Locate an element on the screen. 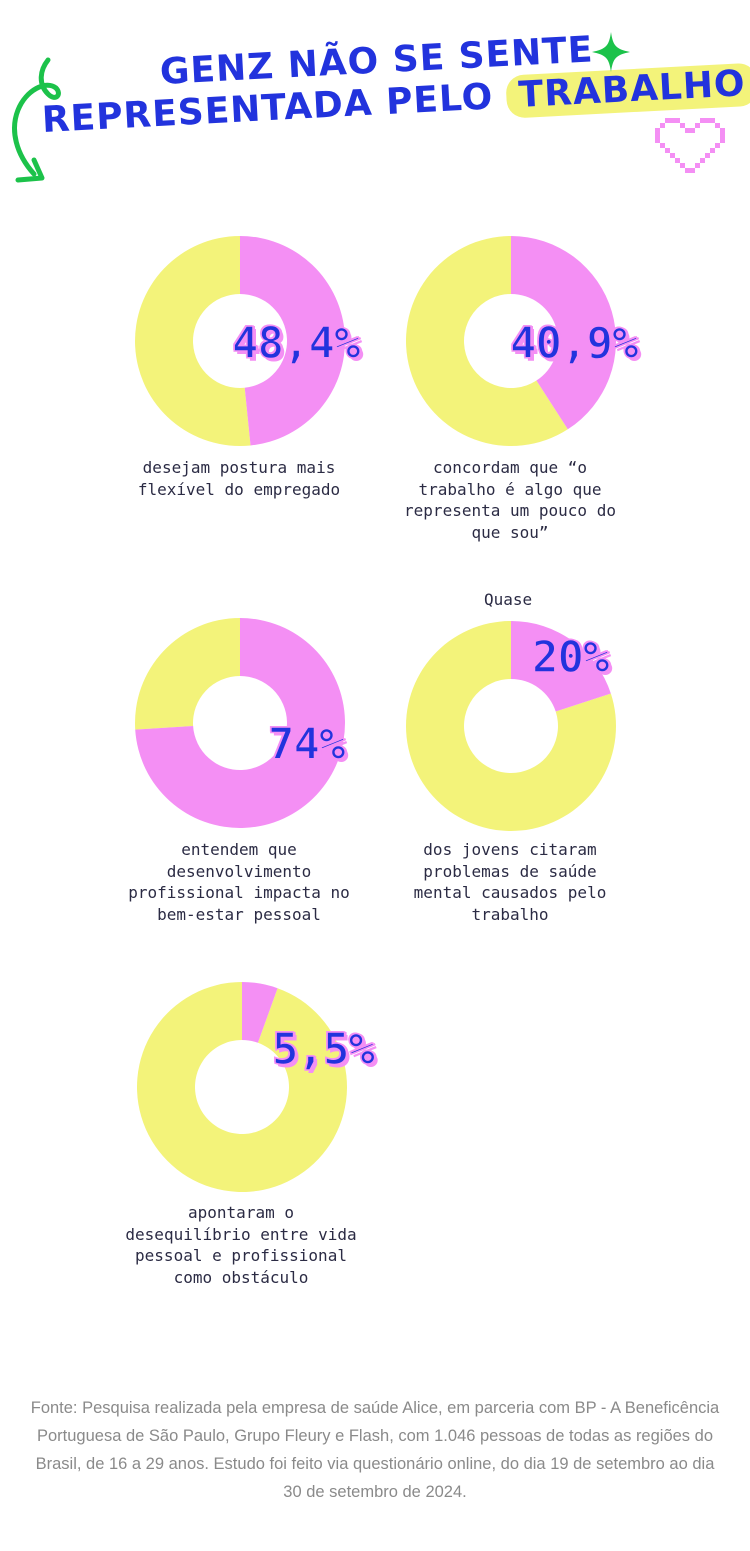 This screenshot has width=750, height=1551. chart-5-value-label: 5,5% is located at coordinates (323, 1049).